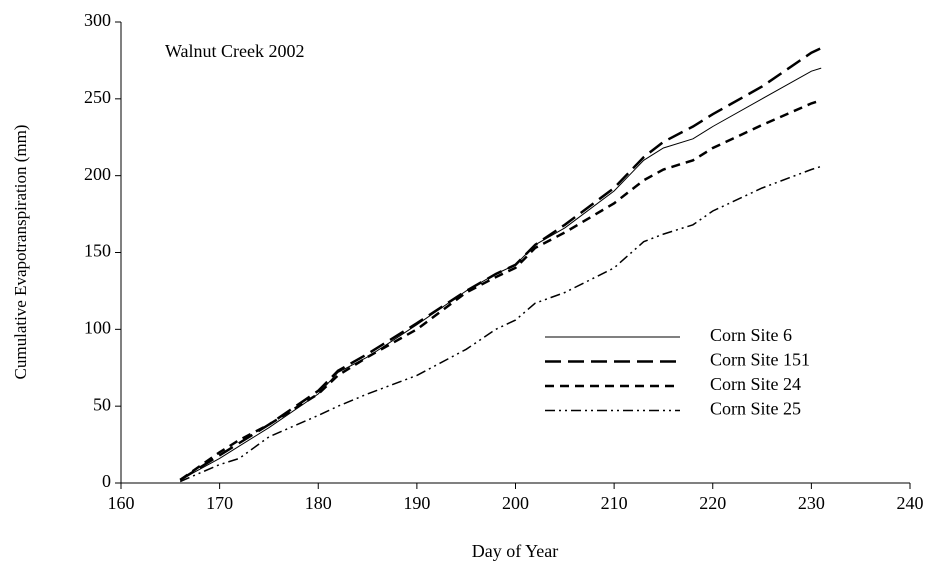 Image resolution: width=930 pixels, height=567 pixels. I want to click on legend-label: Corn Site 24, so click(755, 384).